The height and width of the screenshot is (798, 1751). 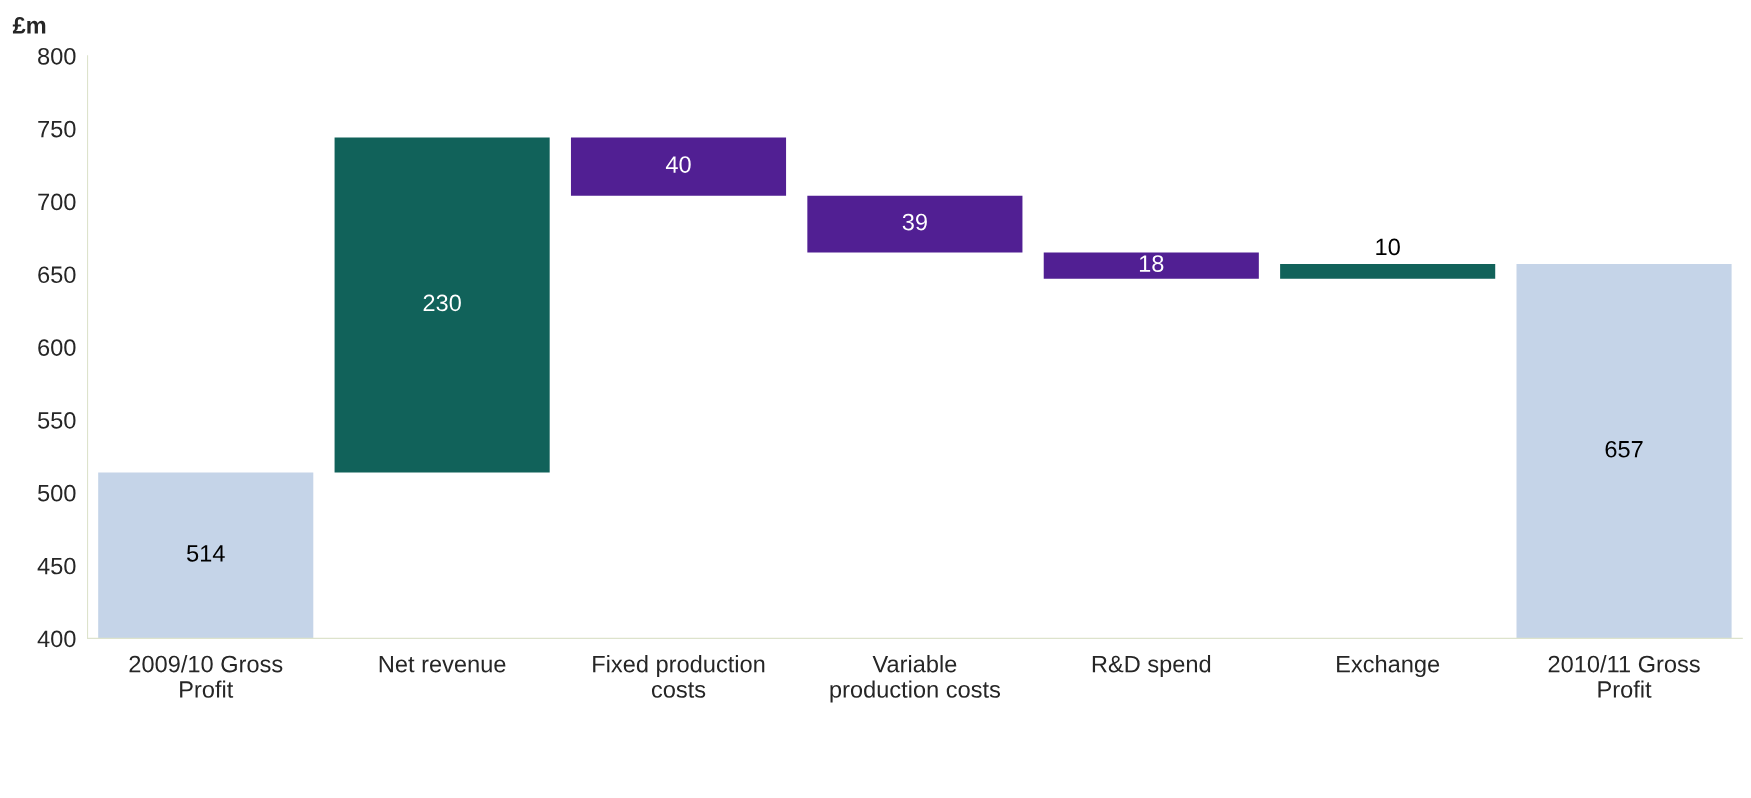 I want to click on data-label: 514, so click(x=205, y=553).